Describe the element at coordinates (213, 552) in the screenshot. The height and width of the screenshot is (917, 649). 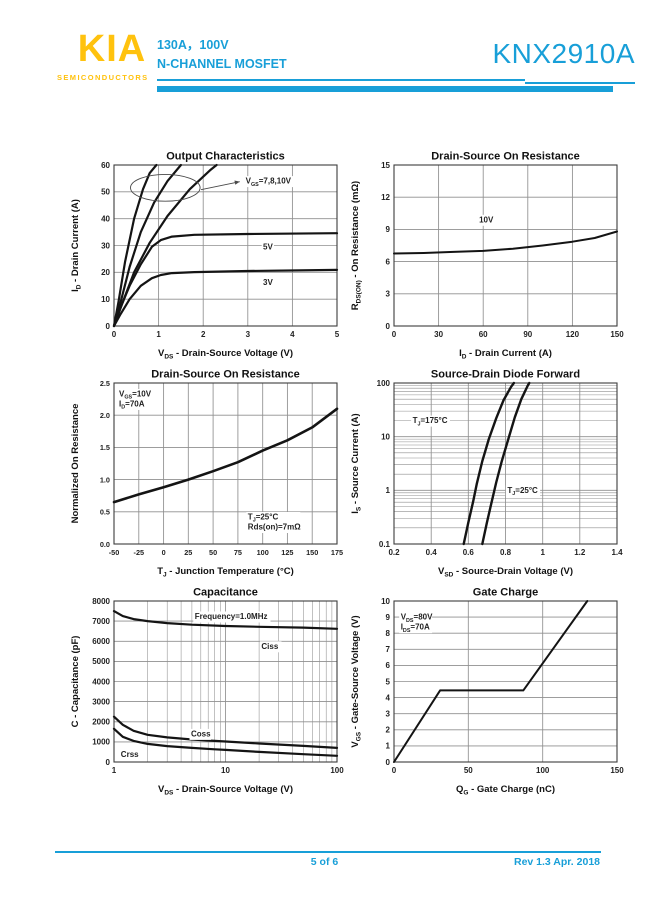
I see `x-tick-label: 50` at that location.